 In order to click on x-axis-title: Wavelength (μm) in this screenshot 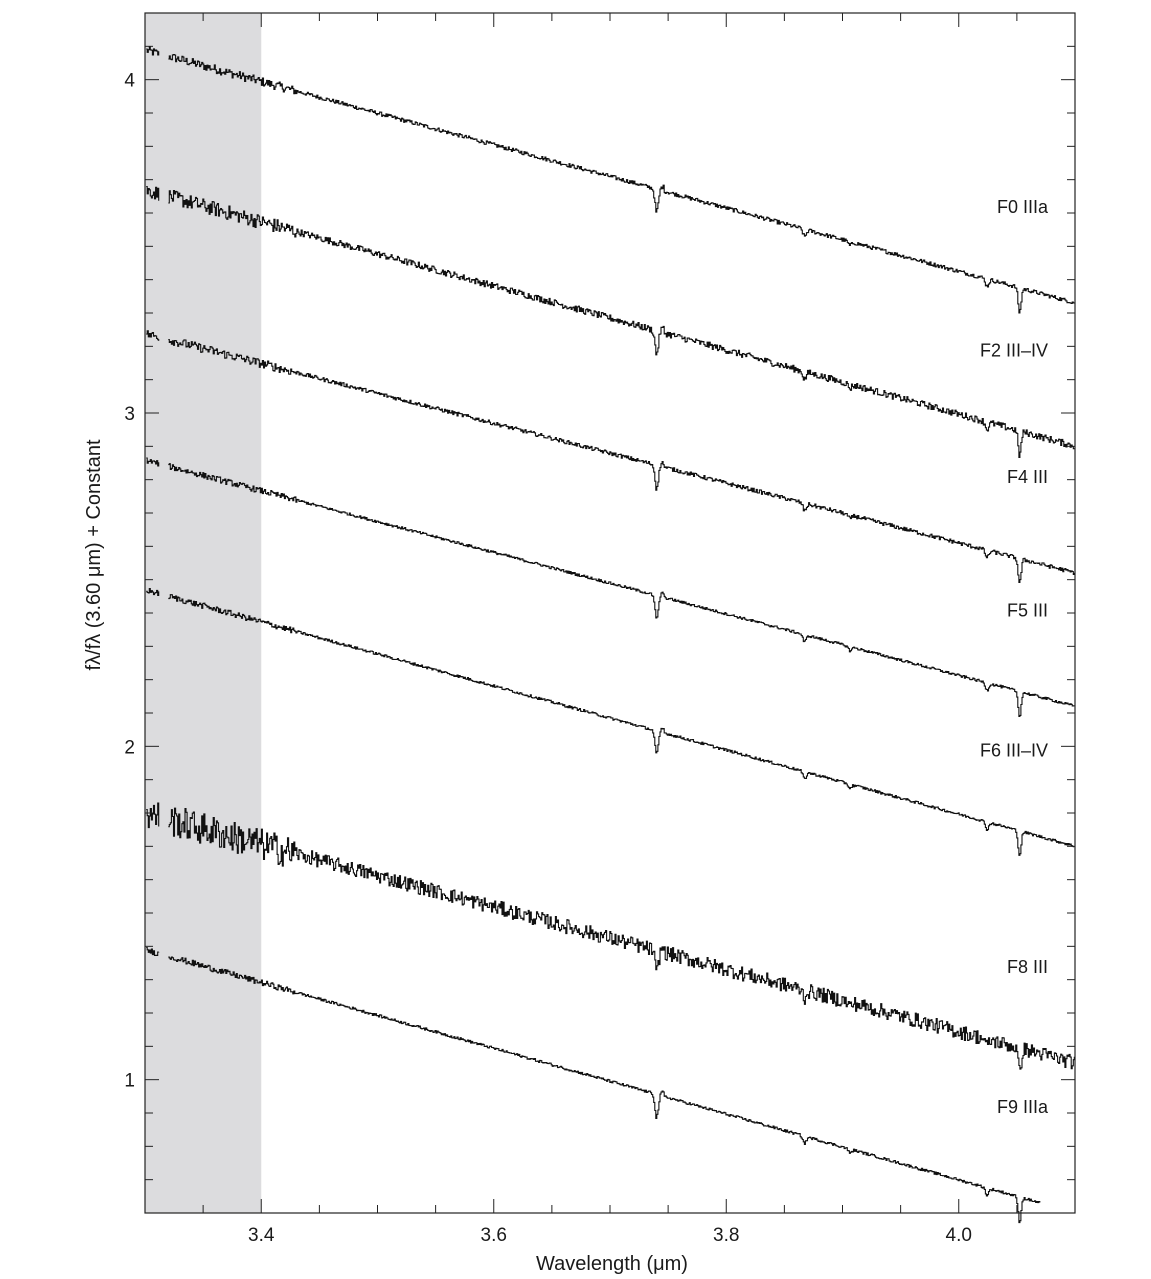, I will do `click(612, 1264)`.